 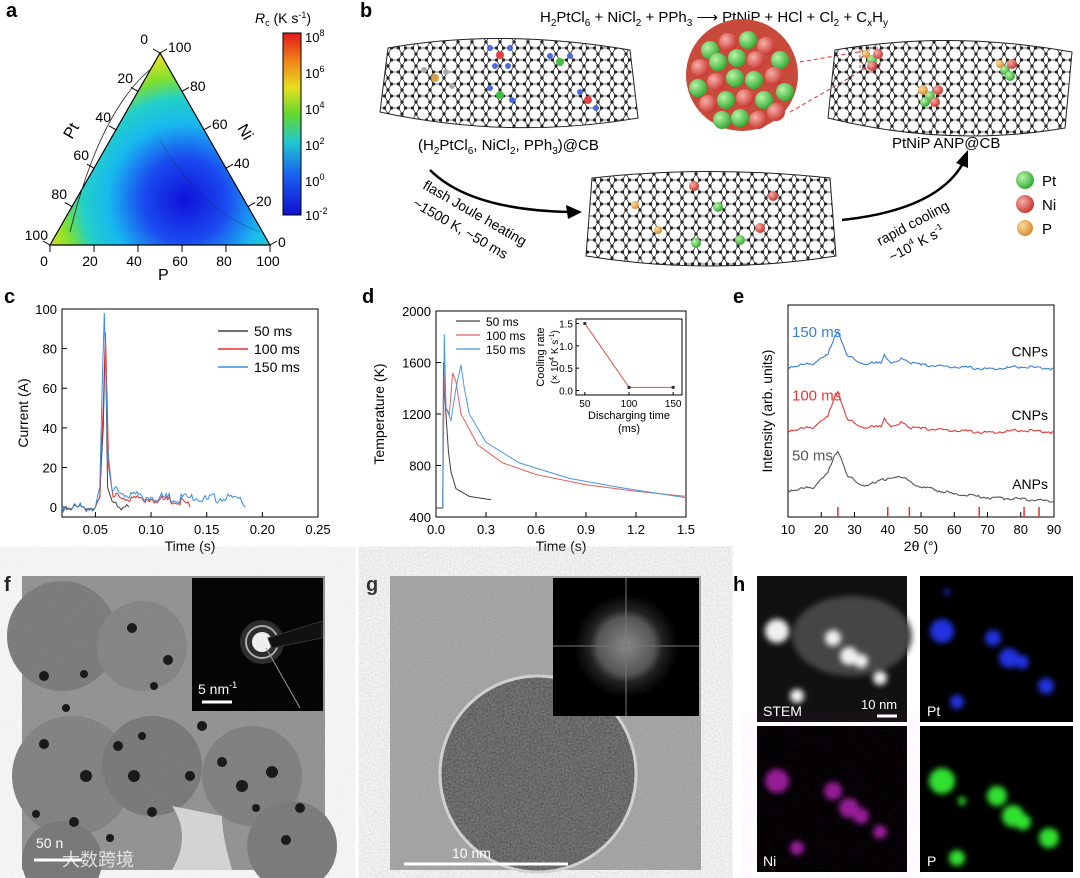 What do you see at coordinates (95, 529) in the screenshot?
I see `x-tick-label: 0.05` at bounding box center [95, 529].